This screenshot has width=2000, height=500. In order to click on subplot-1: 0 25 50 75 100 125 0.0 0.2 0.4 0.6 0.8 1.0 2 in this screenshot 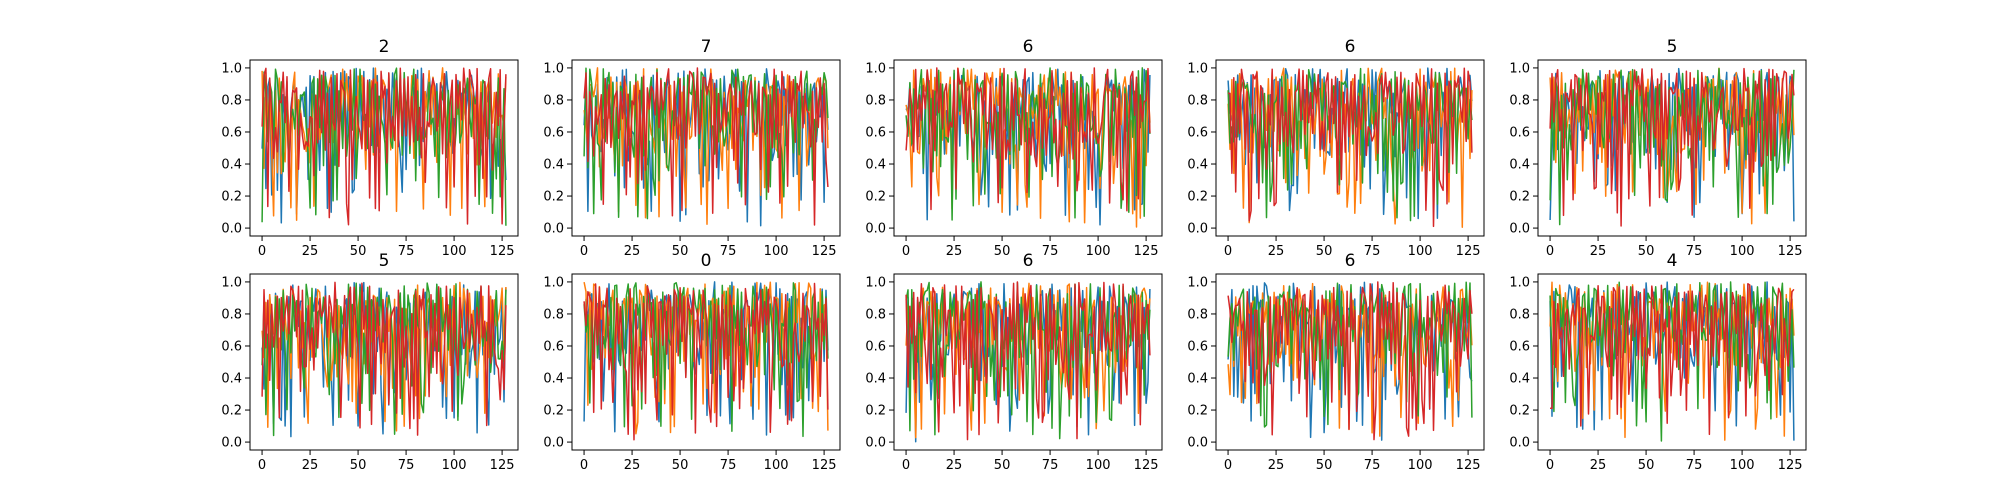, I will do `click(370, 148)`.